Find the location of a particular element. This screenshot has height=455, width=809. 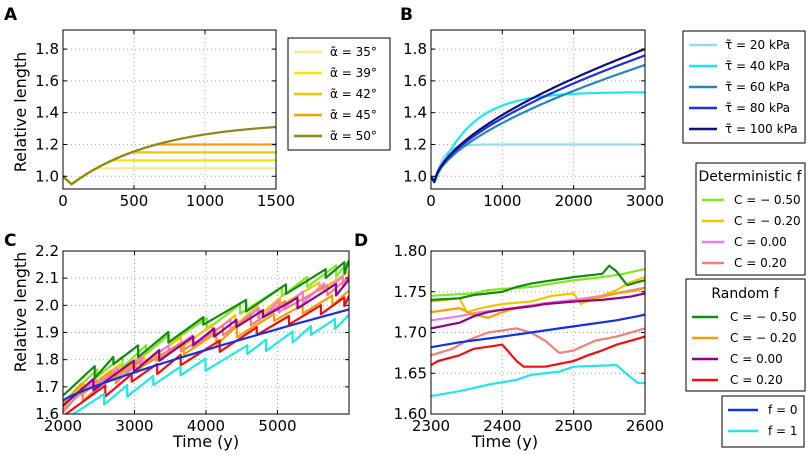

legend-deterministic-title: Deterministic f is located at coordinates (750, 177).